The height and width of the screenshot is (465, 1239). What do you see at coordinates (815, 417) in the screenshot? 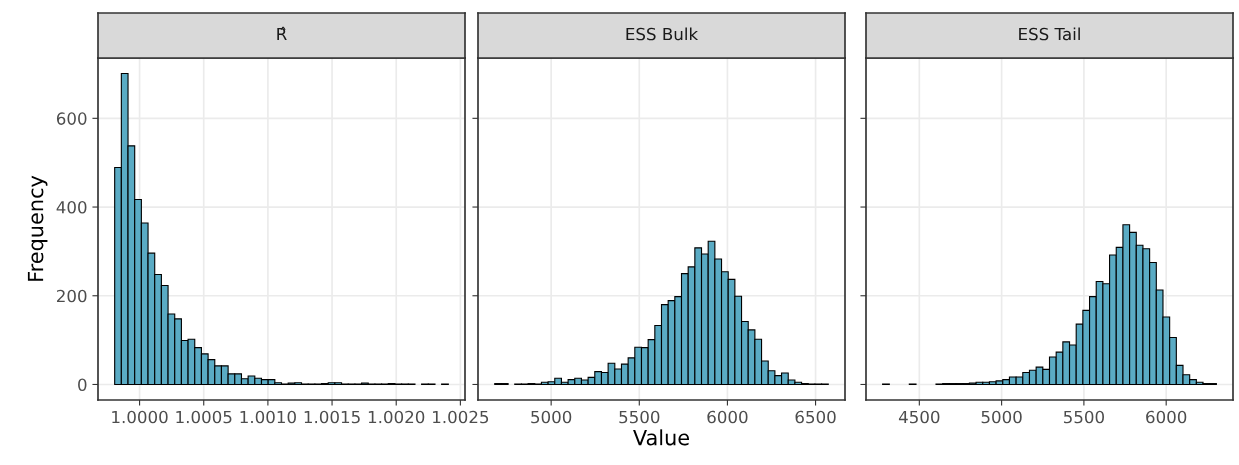
I see `x-tick-label: 6500` at bounding box center [815, 417].